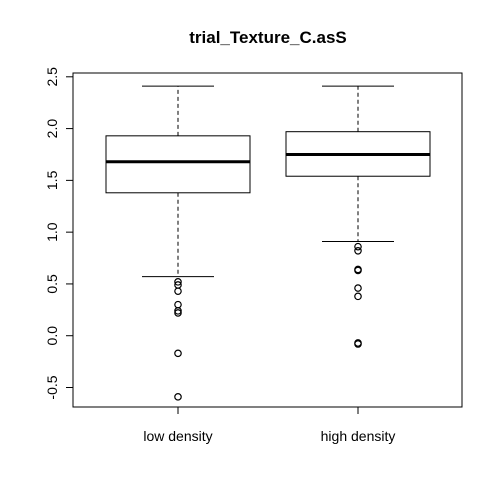 This screenshot has width=500, height=500. I want to click on y-tick-label: 1.0, so click(52, 232).